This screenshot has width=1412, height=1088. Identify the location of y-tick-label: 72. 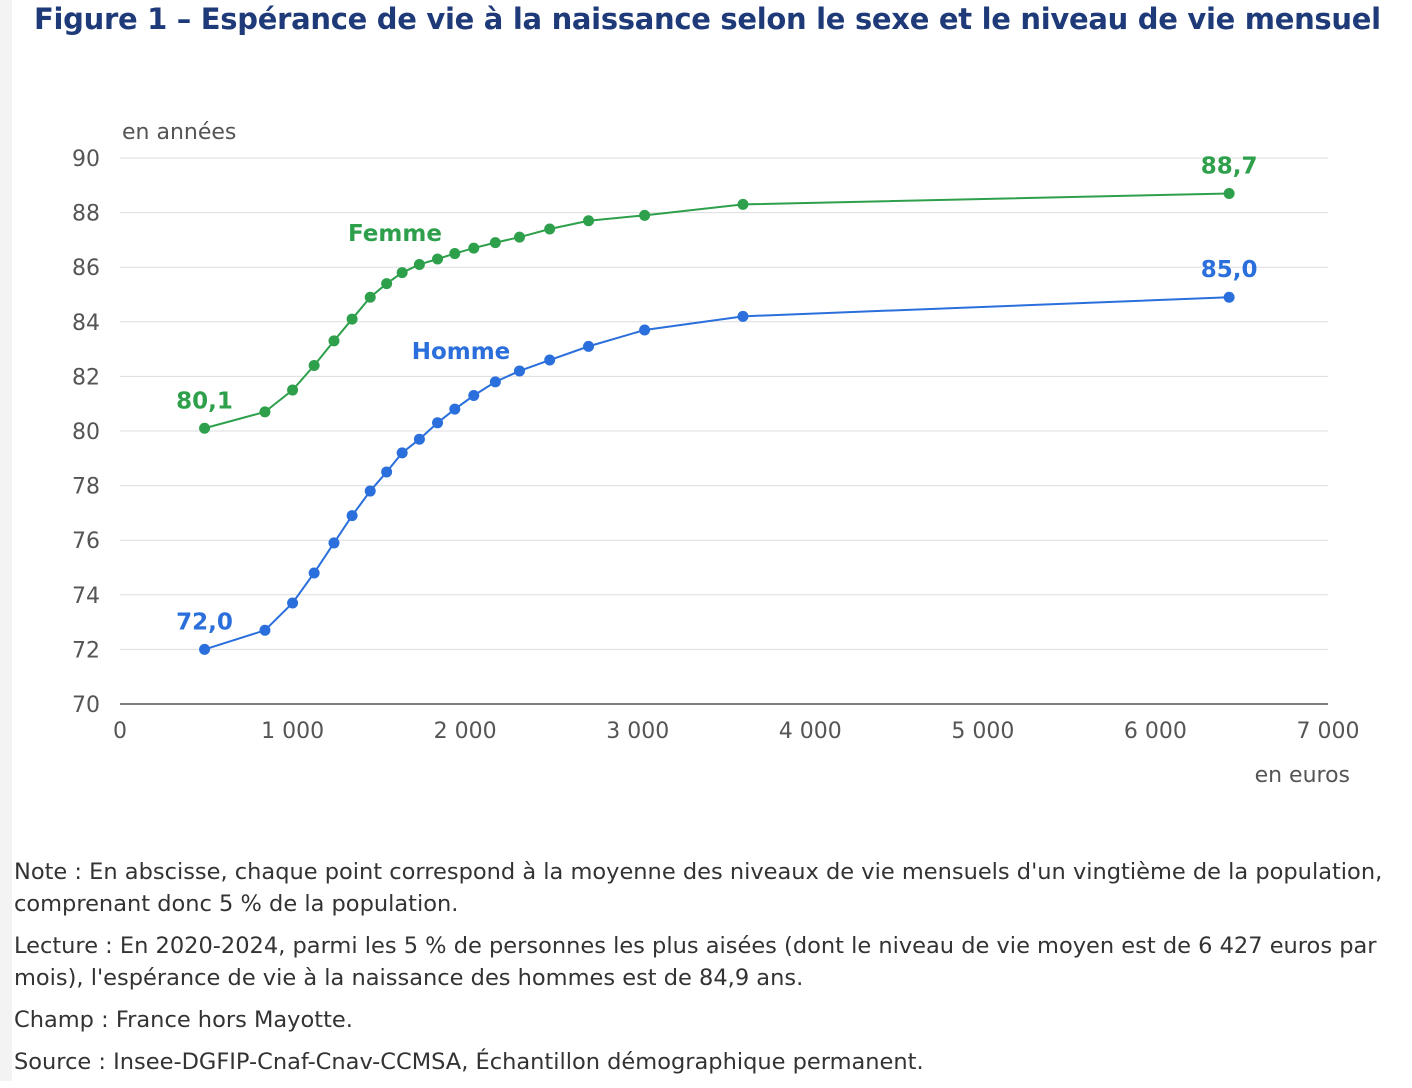
(86, 650).